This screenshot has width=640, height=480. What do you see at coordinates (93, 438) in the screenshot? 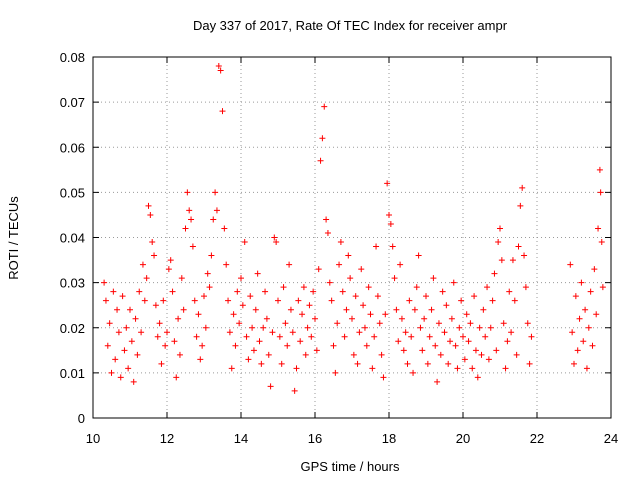
I see `x-tick-label: 10` at bounding box center [93, 438].